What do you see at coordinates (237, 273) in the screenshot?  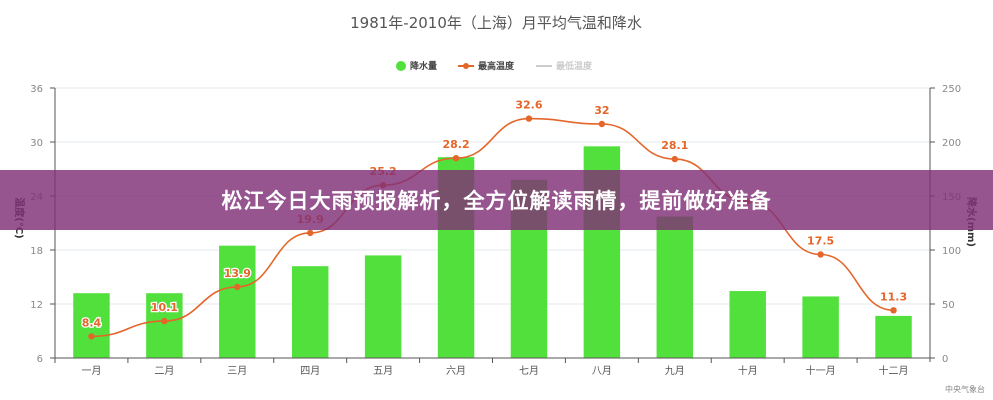 I see `temp-data-label: 13.9` at bounding box center [237, 273].